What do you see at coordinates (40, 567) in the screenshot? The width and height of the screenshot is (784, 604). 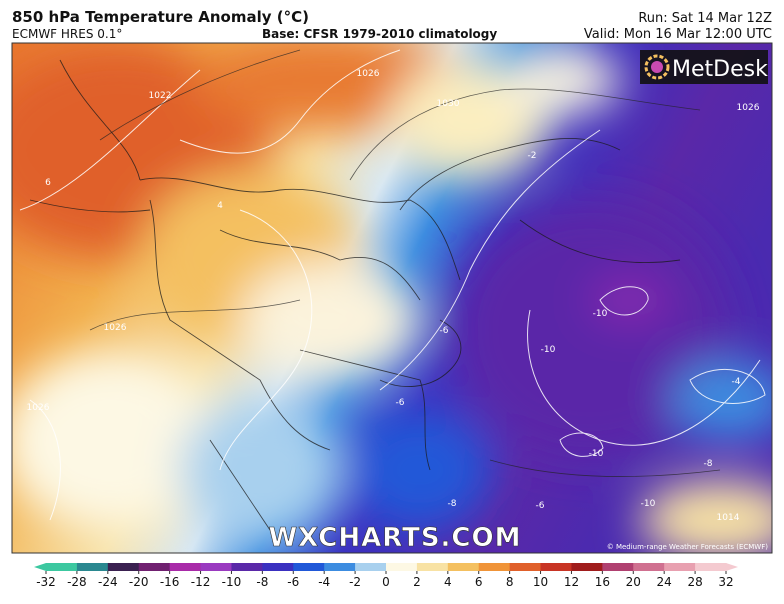 I see `colorbar-arrow-low` at bounding box center [40, 567].